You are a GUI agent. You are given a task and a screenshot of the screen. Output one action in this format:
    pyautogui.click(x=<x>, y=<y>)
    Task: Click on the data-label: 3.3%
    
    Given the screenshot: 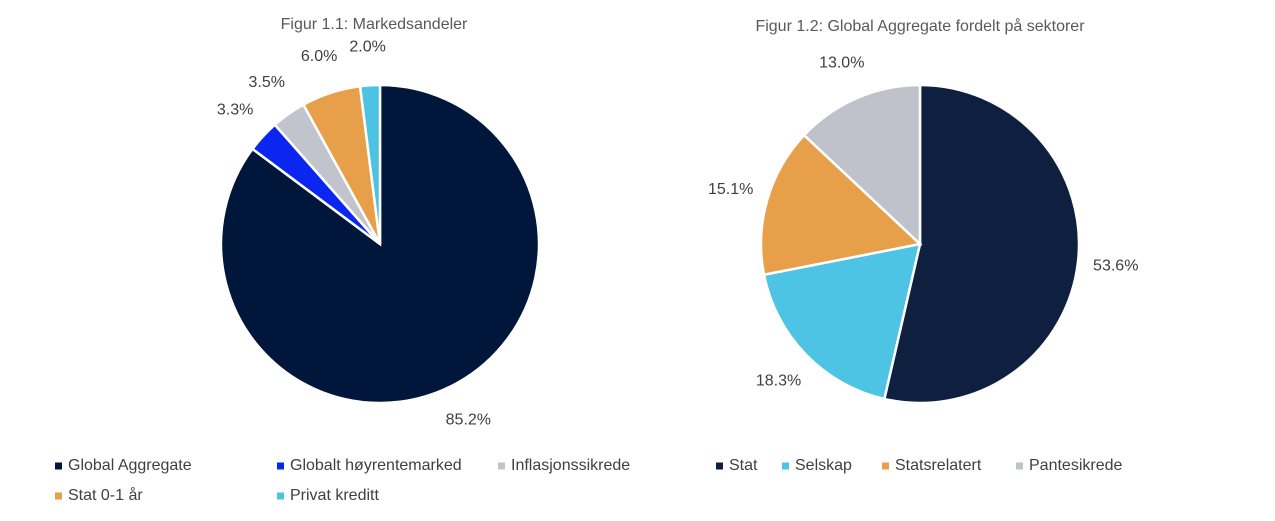 What is the action you would take?
    pyautogui.click(x=235, y=110)
    